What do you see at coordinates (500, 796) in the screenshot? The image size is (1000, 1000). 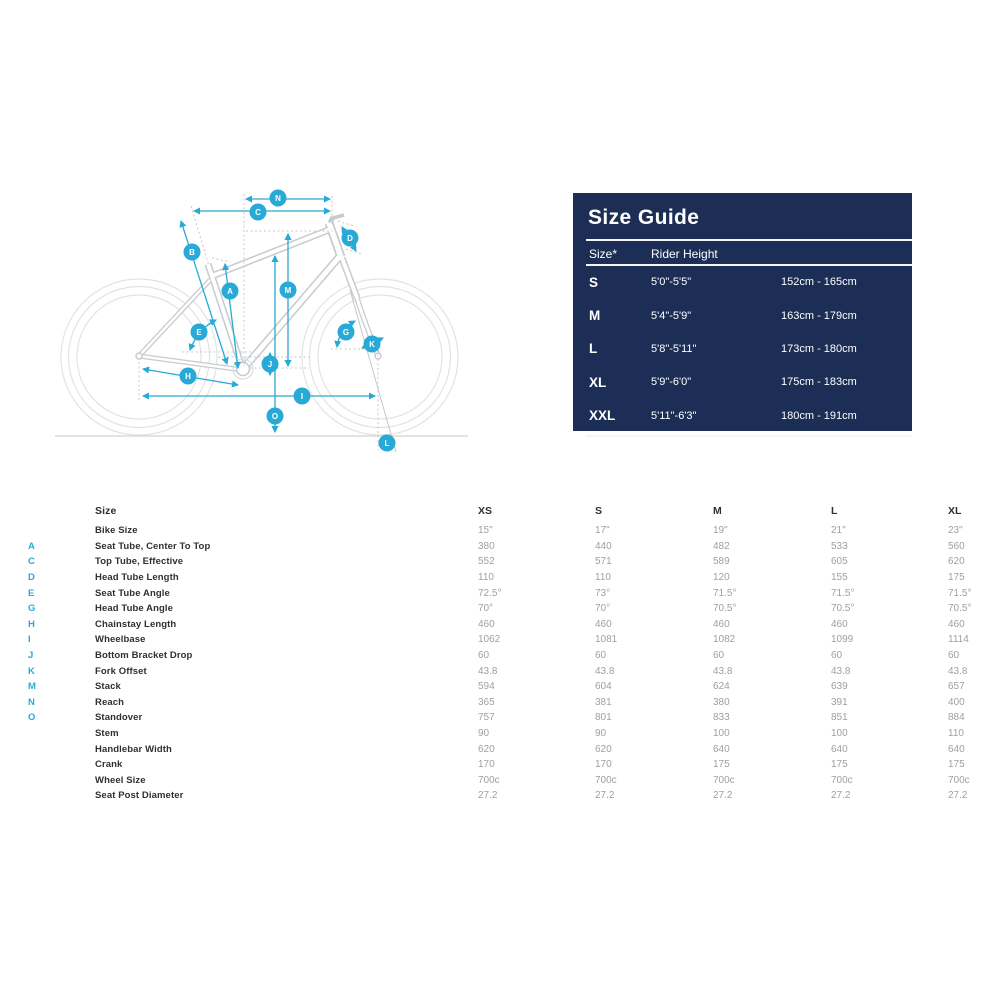 I see `geometry-table-row: Seat Post Diameter 27.2 27.2 27.2 27.2 27.2` at bounding box center [500, 796].